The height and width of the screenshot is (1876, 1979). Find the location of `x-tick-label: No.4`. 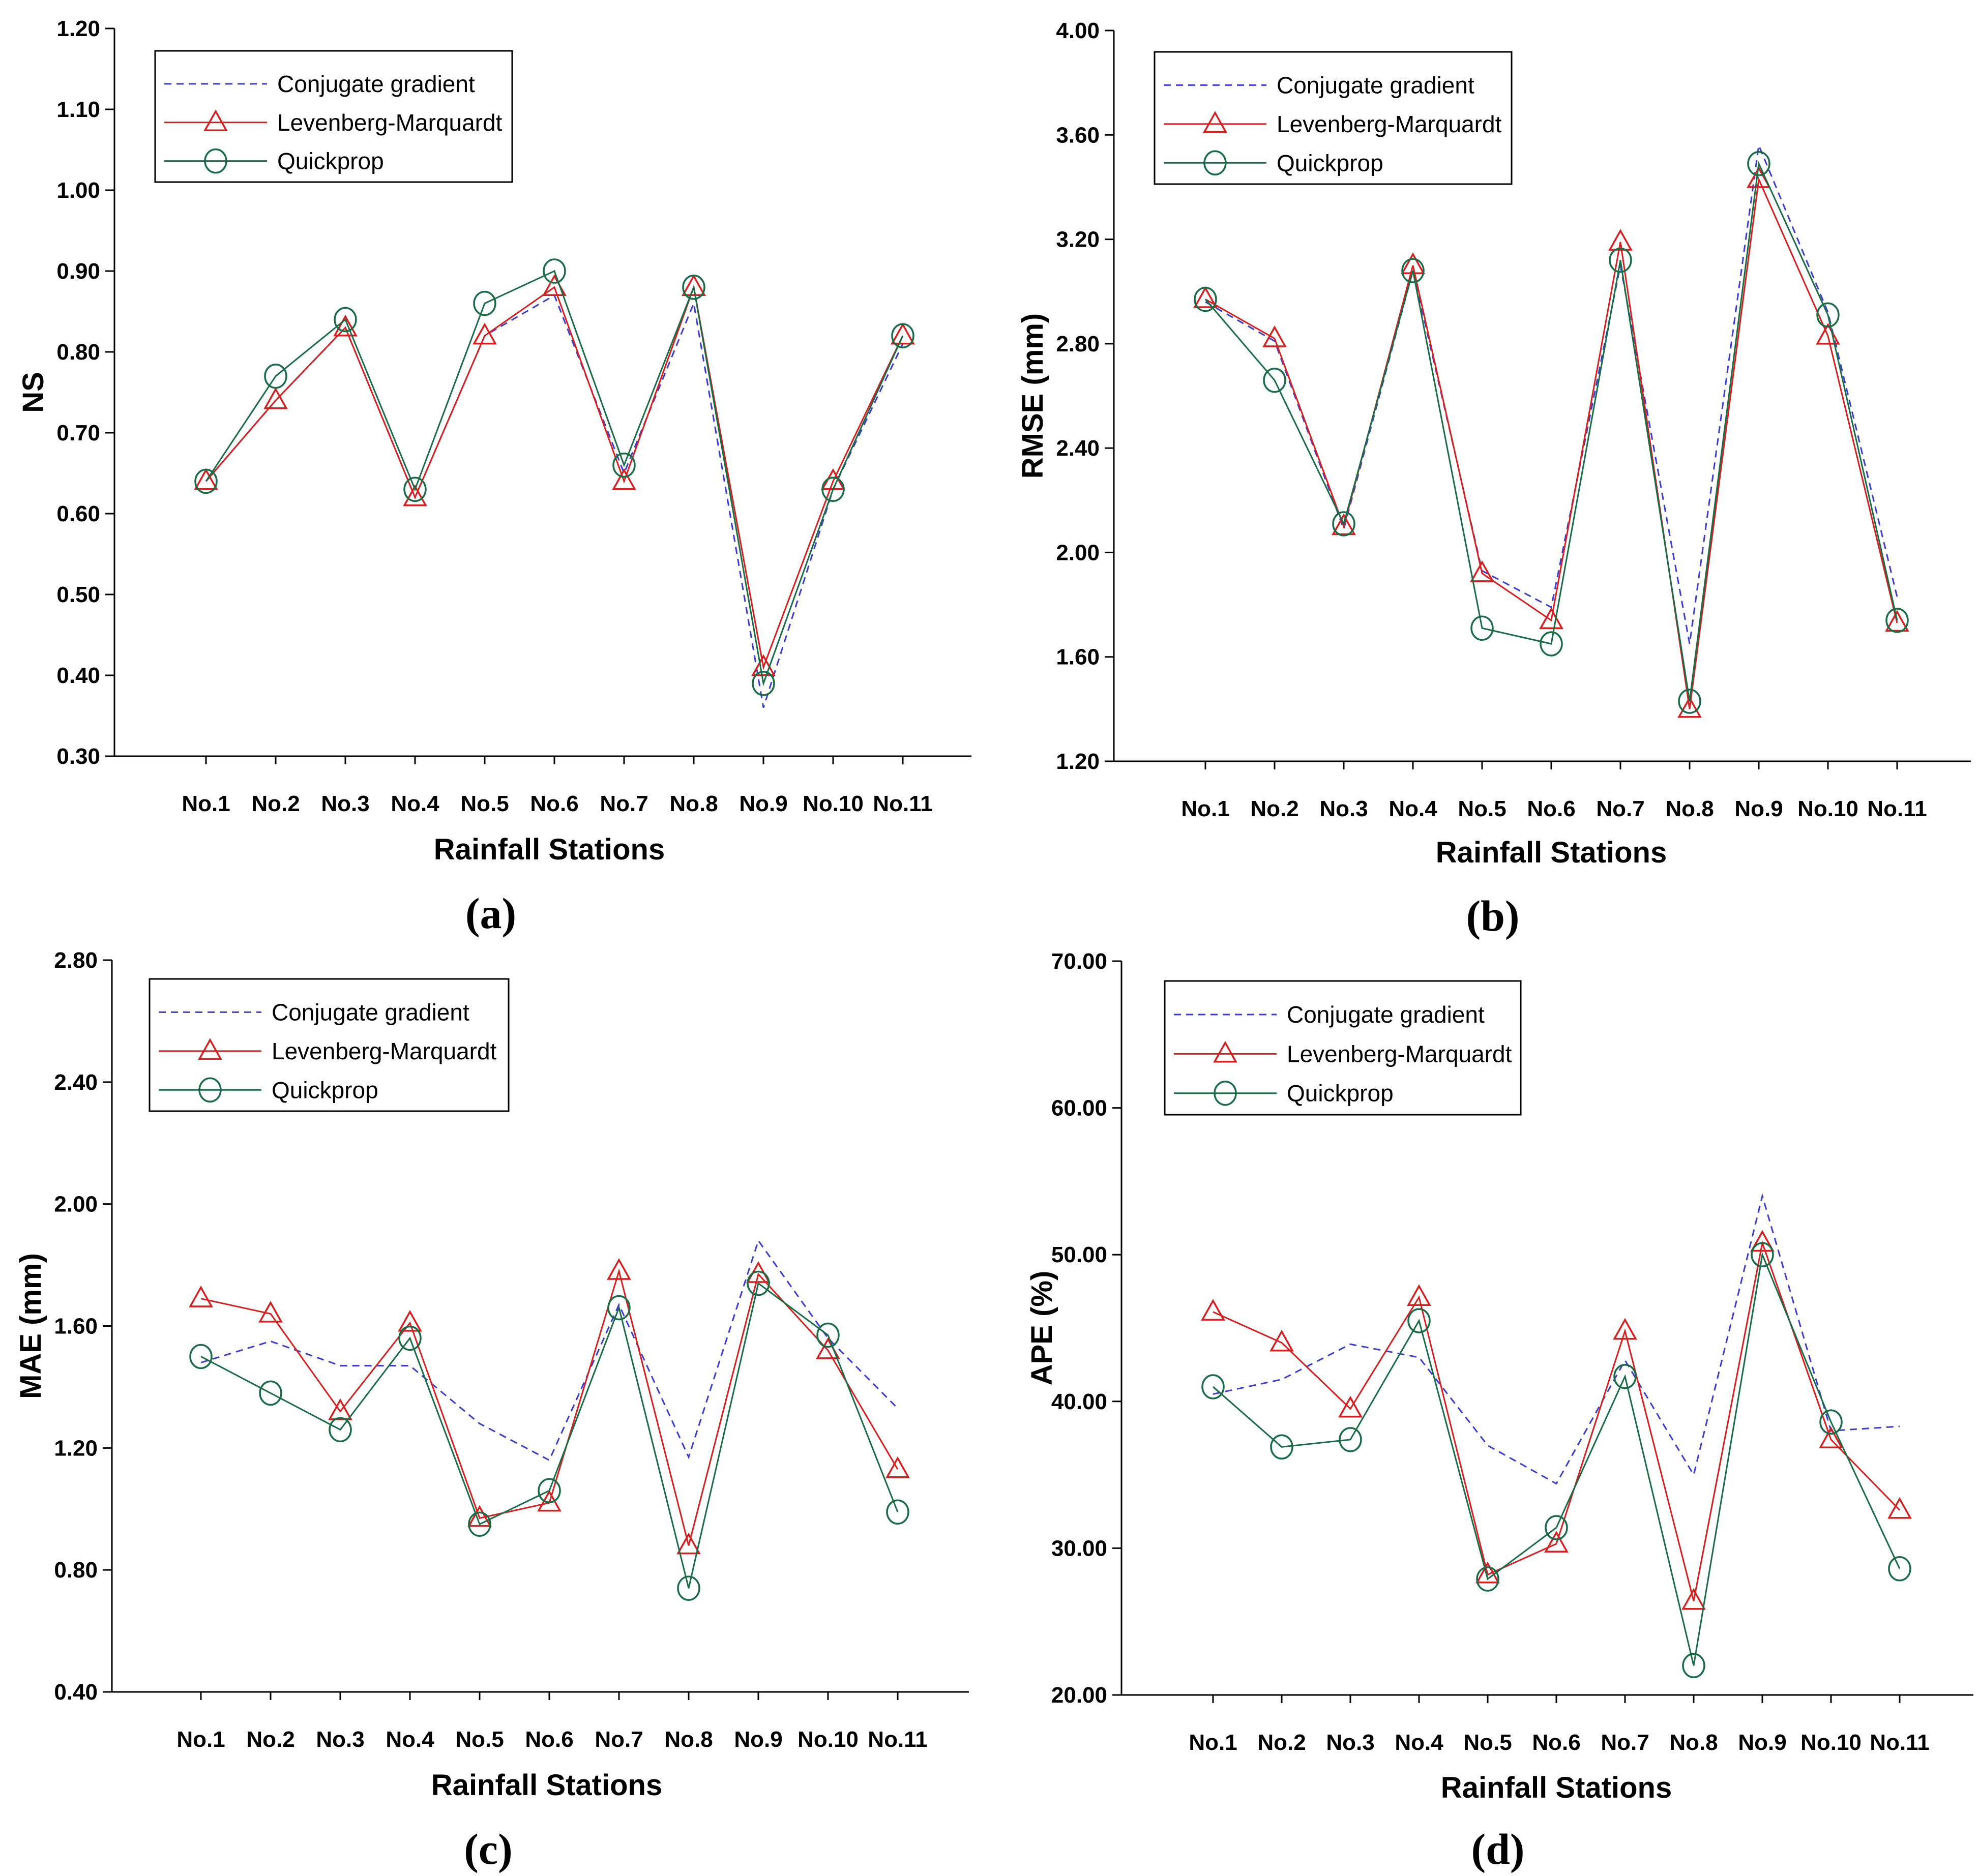

x-tick-label: No.4 is located at coordinates (1413, 809).